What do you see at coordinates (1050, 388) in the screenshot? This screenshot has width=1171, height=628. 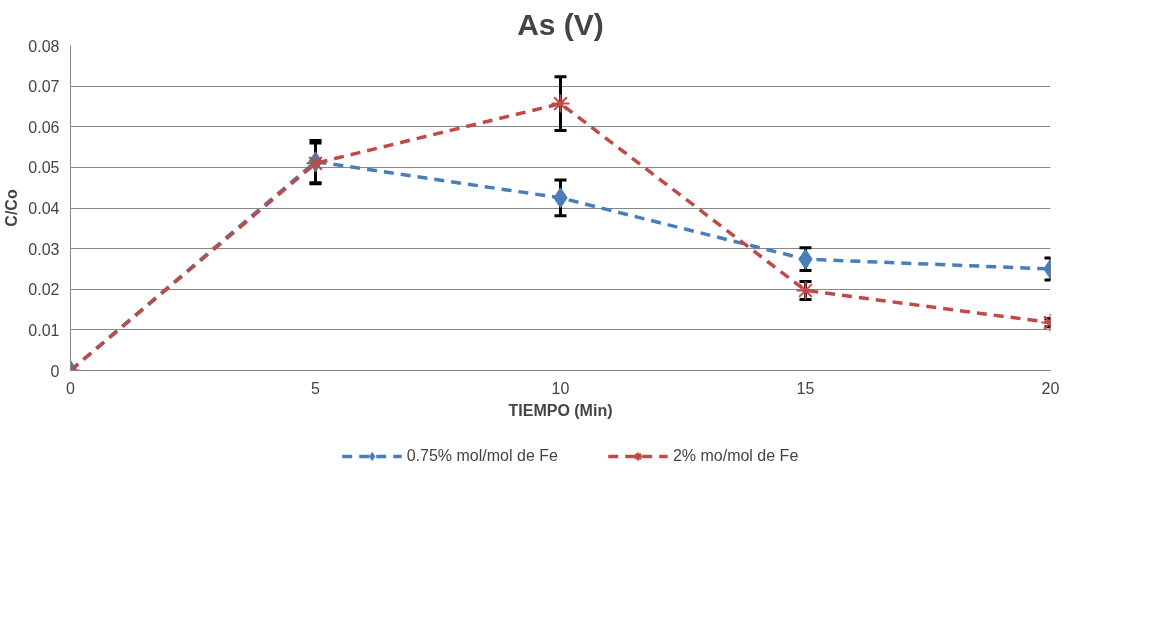 I see `x-tick-label: 20` at bounding box center [1050, 388].